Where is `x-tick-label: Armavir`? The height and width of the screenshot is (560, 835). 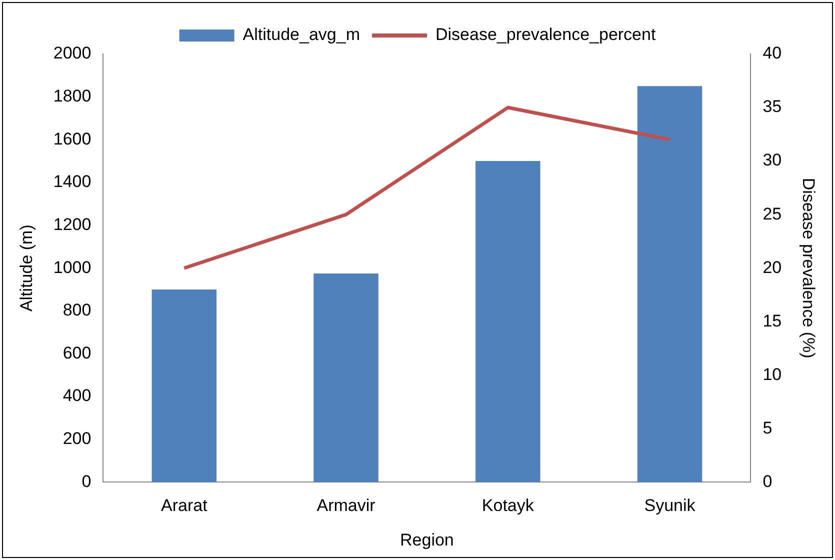 x-tick-label: Armavir is located at coordinates (346, 506).